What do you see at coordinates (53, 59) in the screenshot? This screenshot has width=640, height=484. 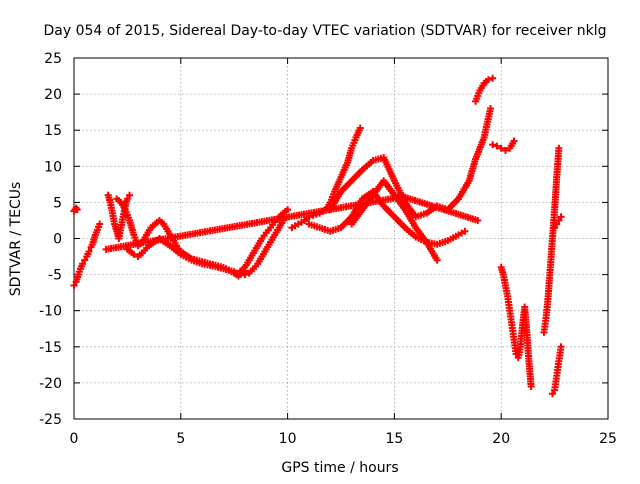 I see `y-tick-label: 25` at bounding box center [53, 59].